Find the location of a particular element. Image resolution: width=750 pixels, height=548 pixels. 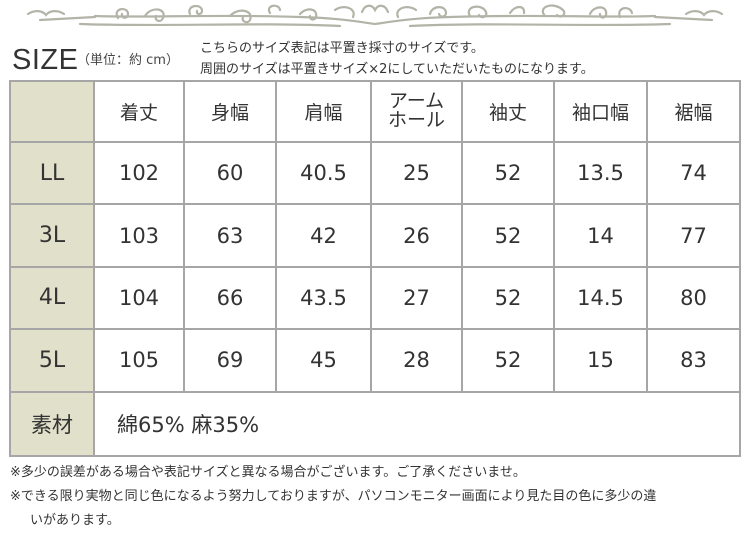

table-cell: 63 is located at coordinates (230, 235).